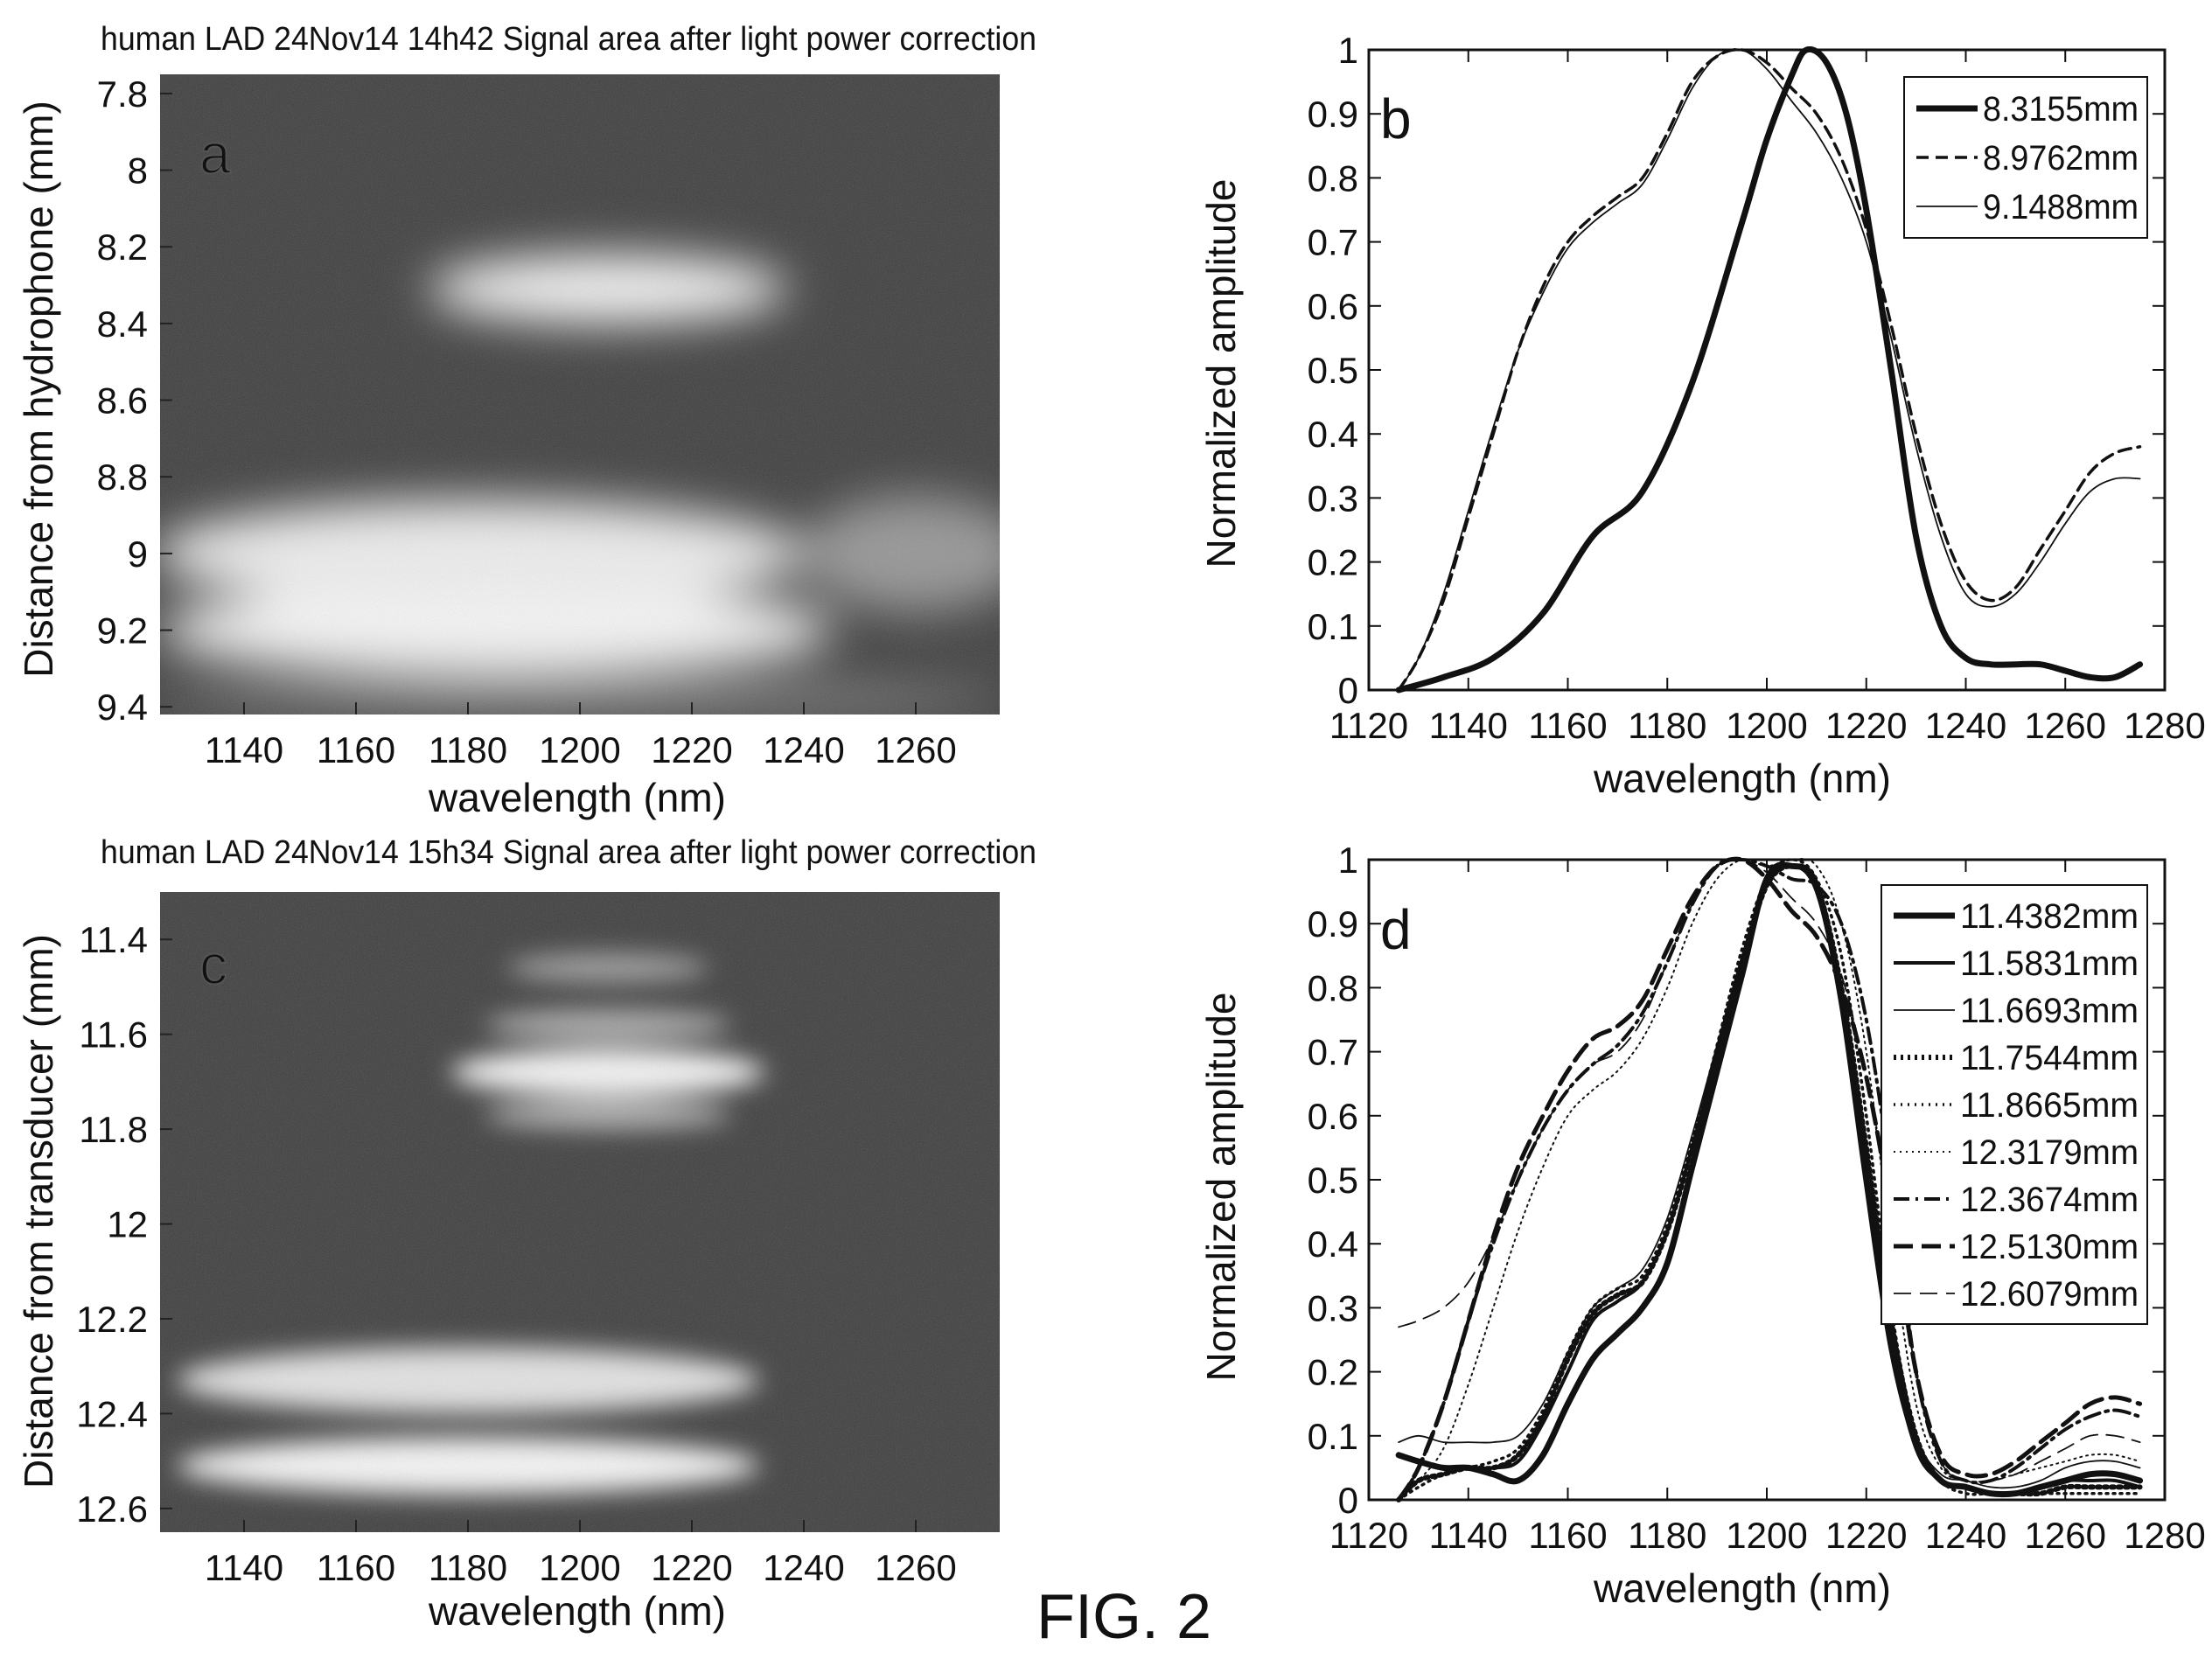 This screenshot has width=2212, height=1659. Describe the element at coordinates (2061, 159) in the screenshot. I see `legend-label: 8.9762mm` at that location.